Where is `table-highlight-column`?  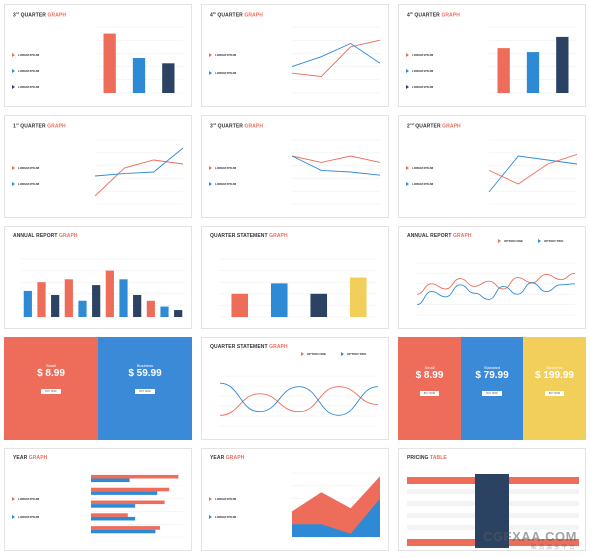 table-highlight-column is located at coordinates (492, 511).